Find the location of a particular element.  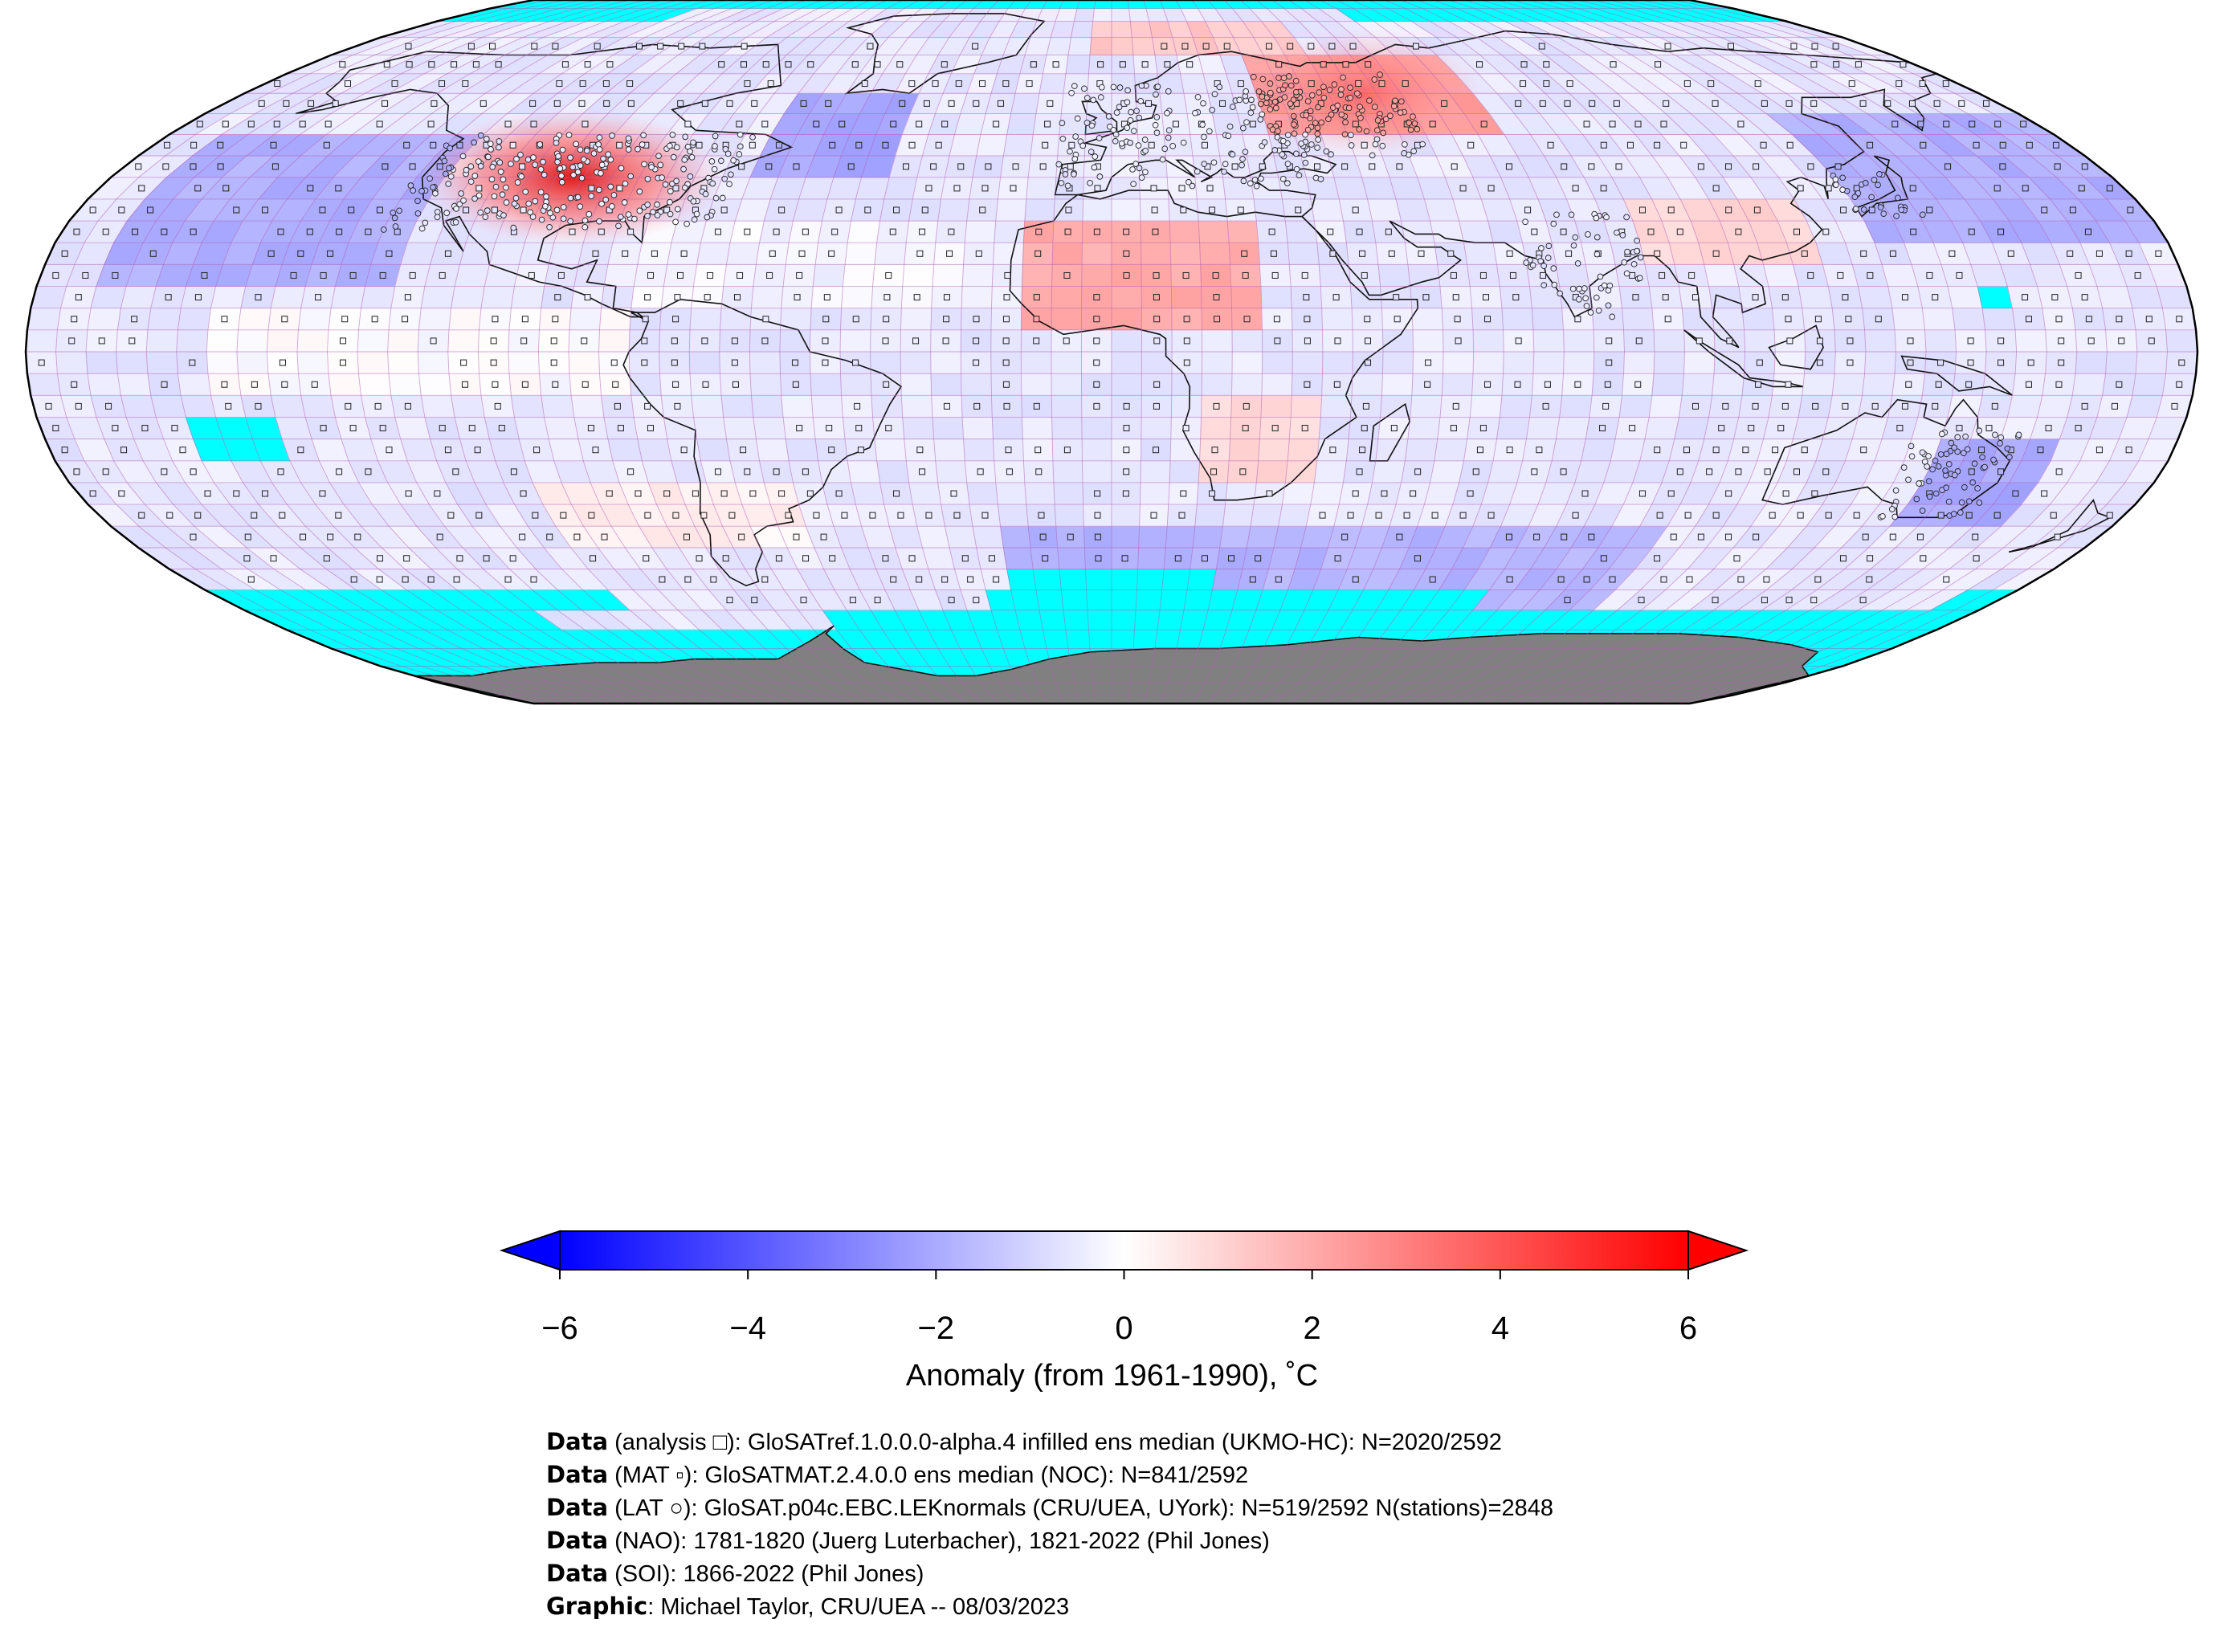

colorbar-tick-label: 6 is located at coordinates (1688, 1328).